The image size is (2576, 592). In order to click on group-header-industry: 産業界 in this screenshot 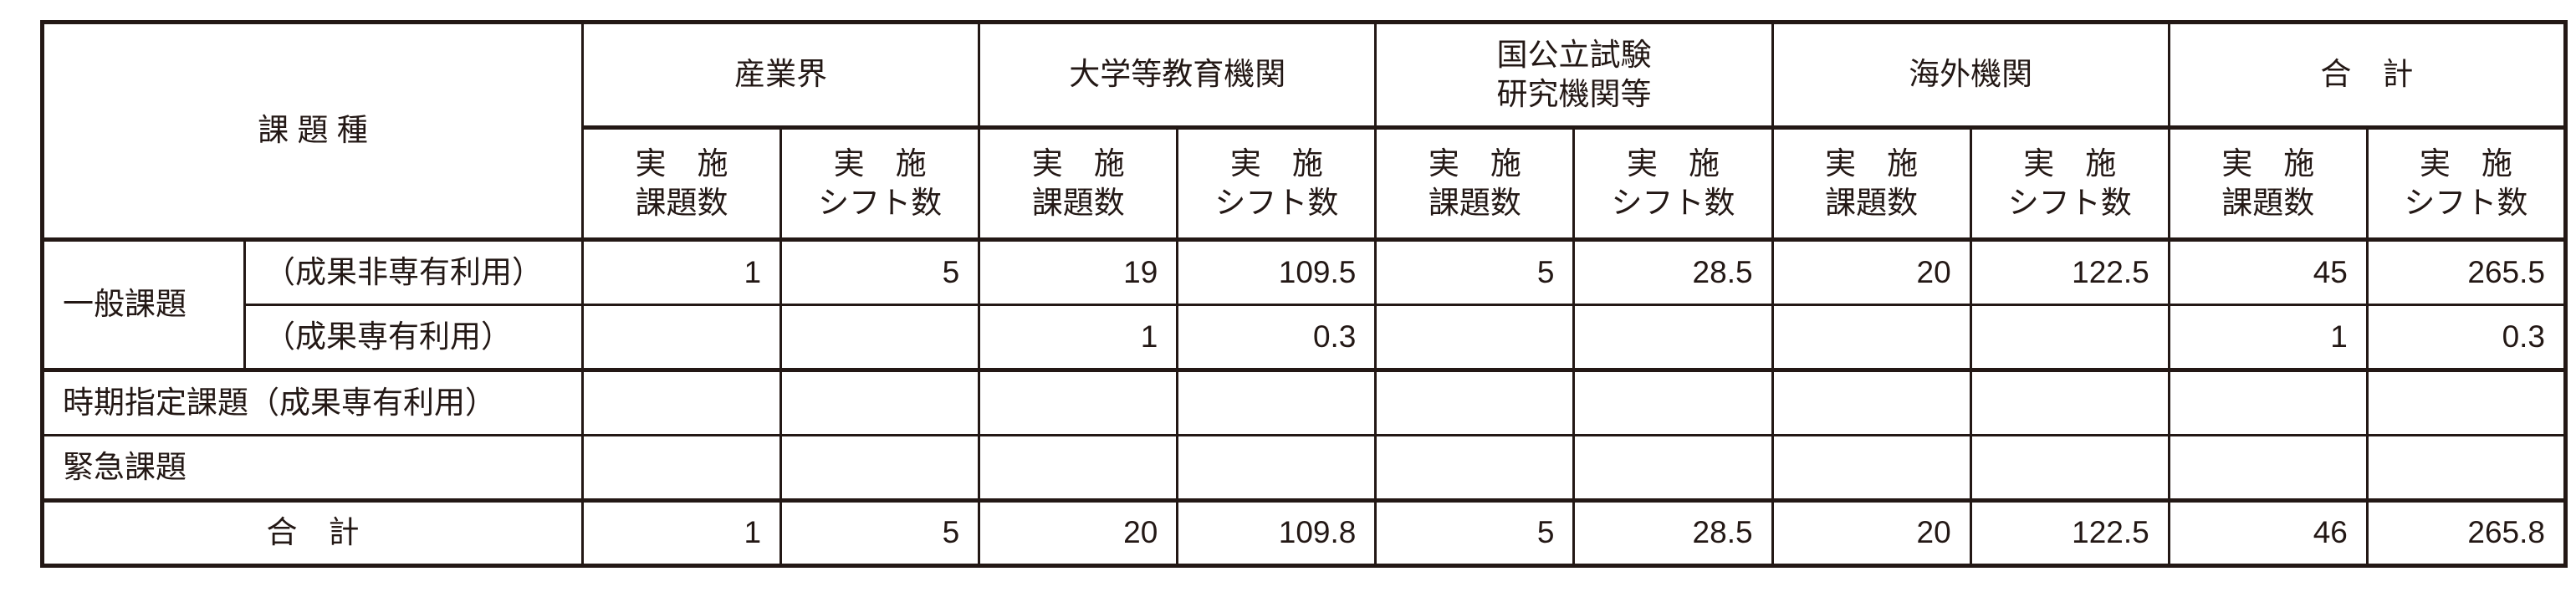, I will do `click(780, 76)`.